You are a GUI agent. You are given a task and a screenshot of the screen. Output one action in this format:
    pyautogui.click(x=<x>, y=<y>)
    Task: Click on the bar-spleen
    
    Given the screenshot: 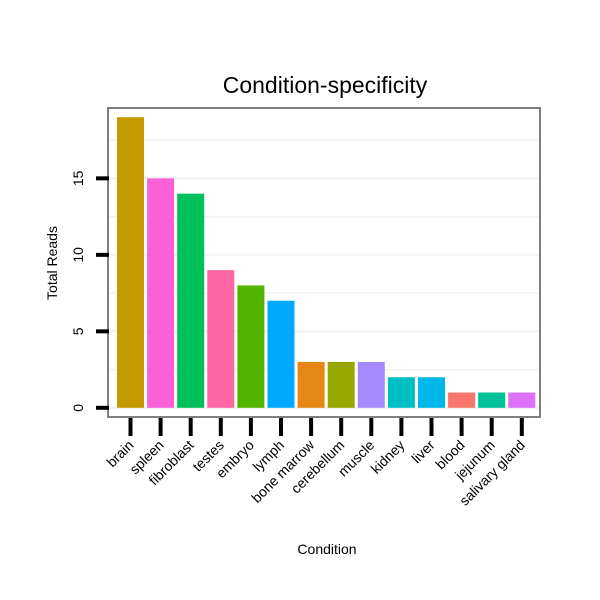 What is the action you would take?
    pyautogui.click(x=161, y=293)
    